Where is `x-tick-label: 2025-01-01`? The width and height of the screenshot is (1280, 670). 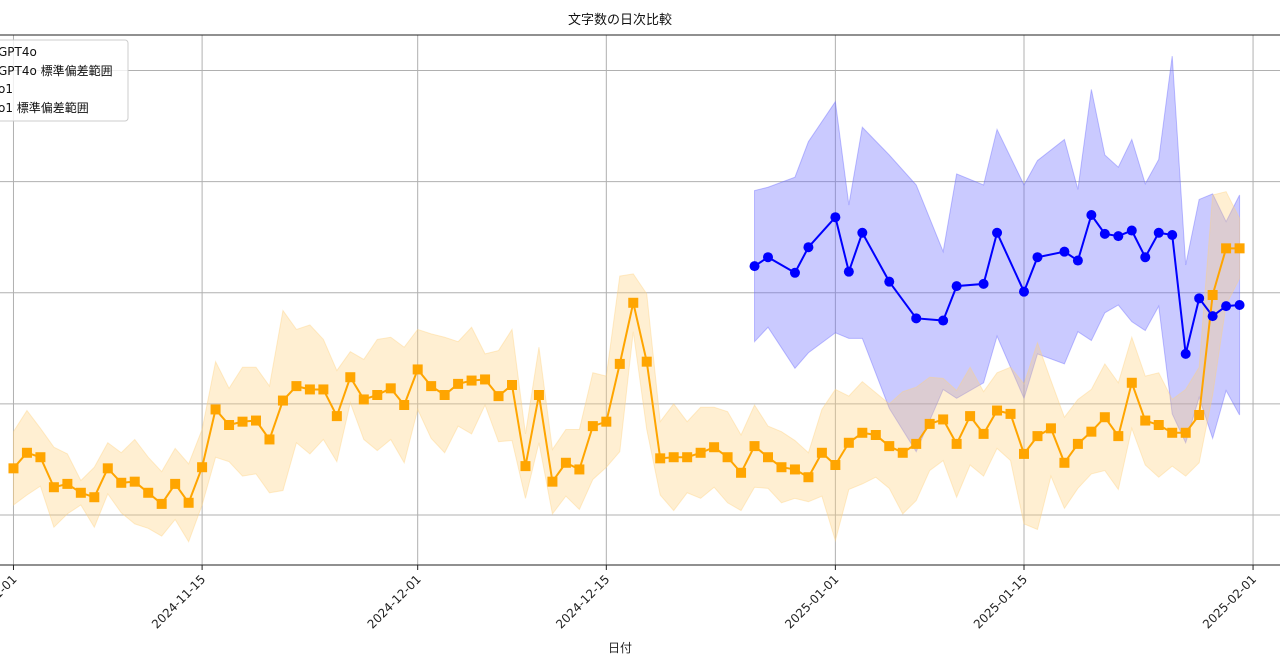 x-tick-label: 2025-01-01 is located at coordinates (811, 601).